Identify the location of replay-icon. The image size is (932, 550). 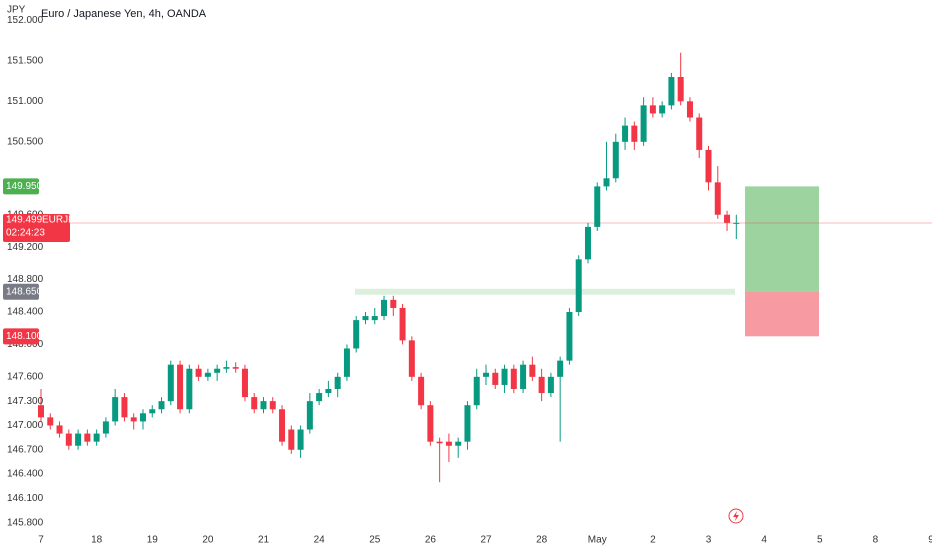
(736, 516).